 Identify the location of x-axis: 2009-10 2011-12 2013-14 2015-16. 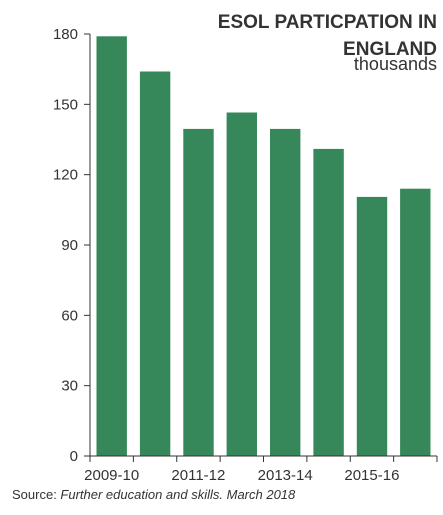
(261, 467).